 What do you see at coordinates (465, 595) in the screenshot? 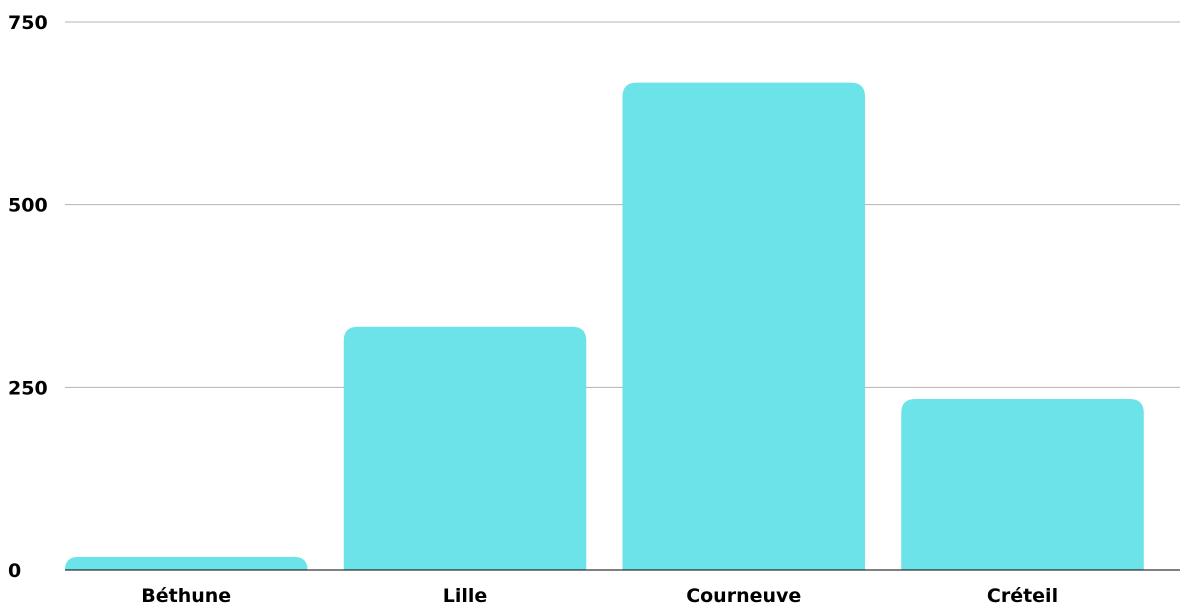
I see `x-tick-label: Lille` at bounding box center [465, 595].